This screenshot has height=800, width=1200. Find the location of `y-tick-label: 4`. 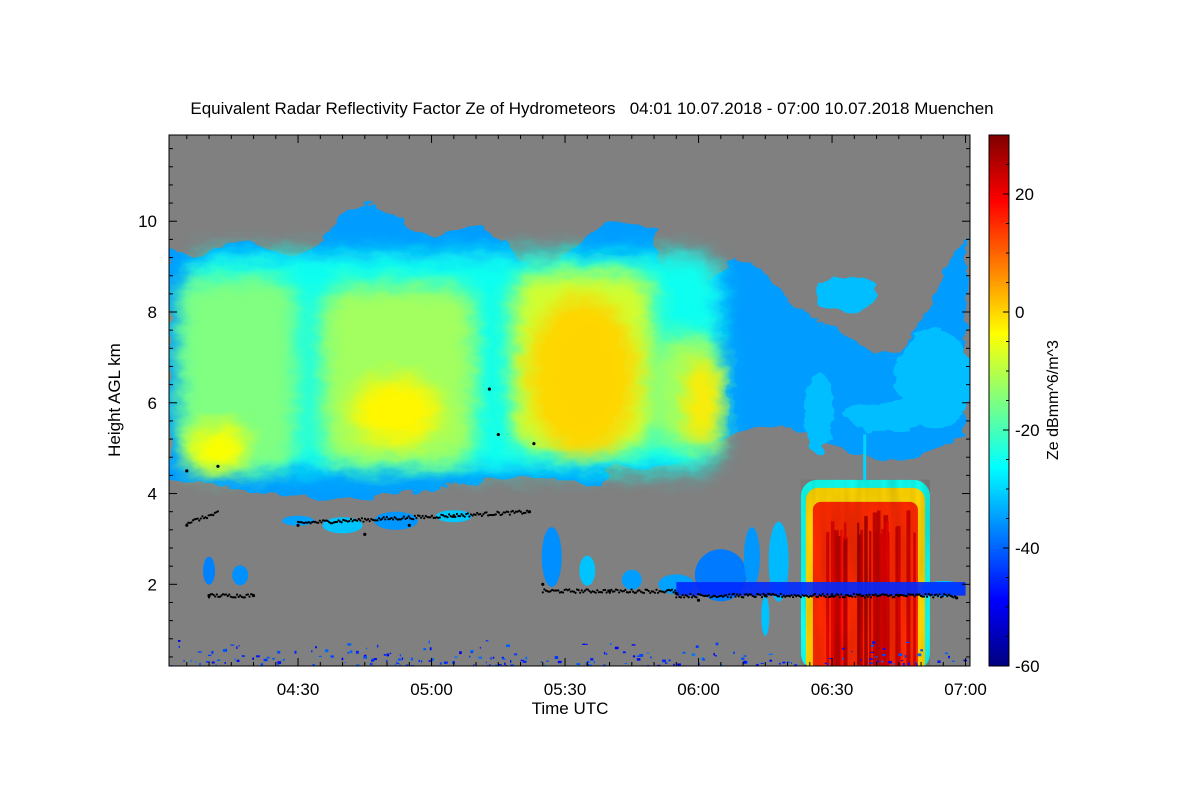

y-tick-label: 4 is located at coordinates (152, 494).